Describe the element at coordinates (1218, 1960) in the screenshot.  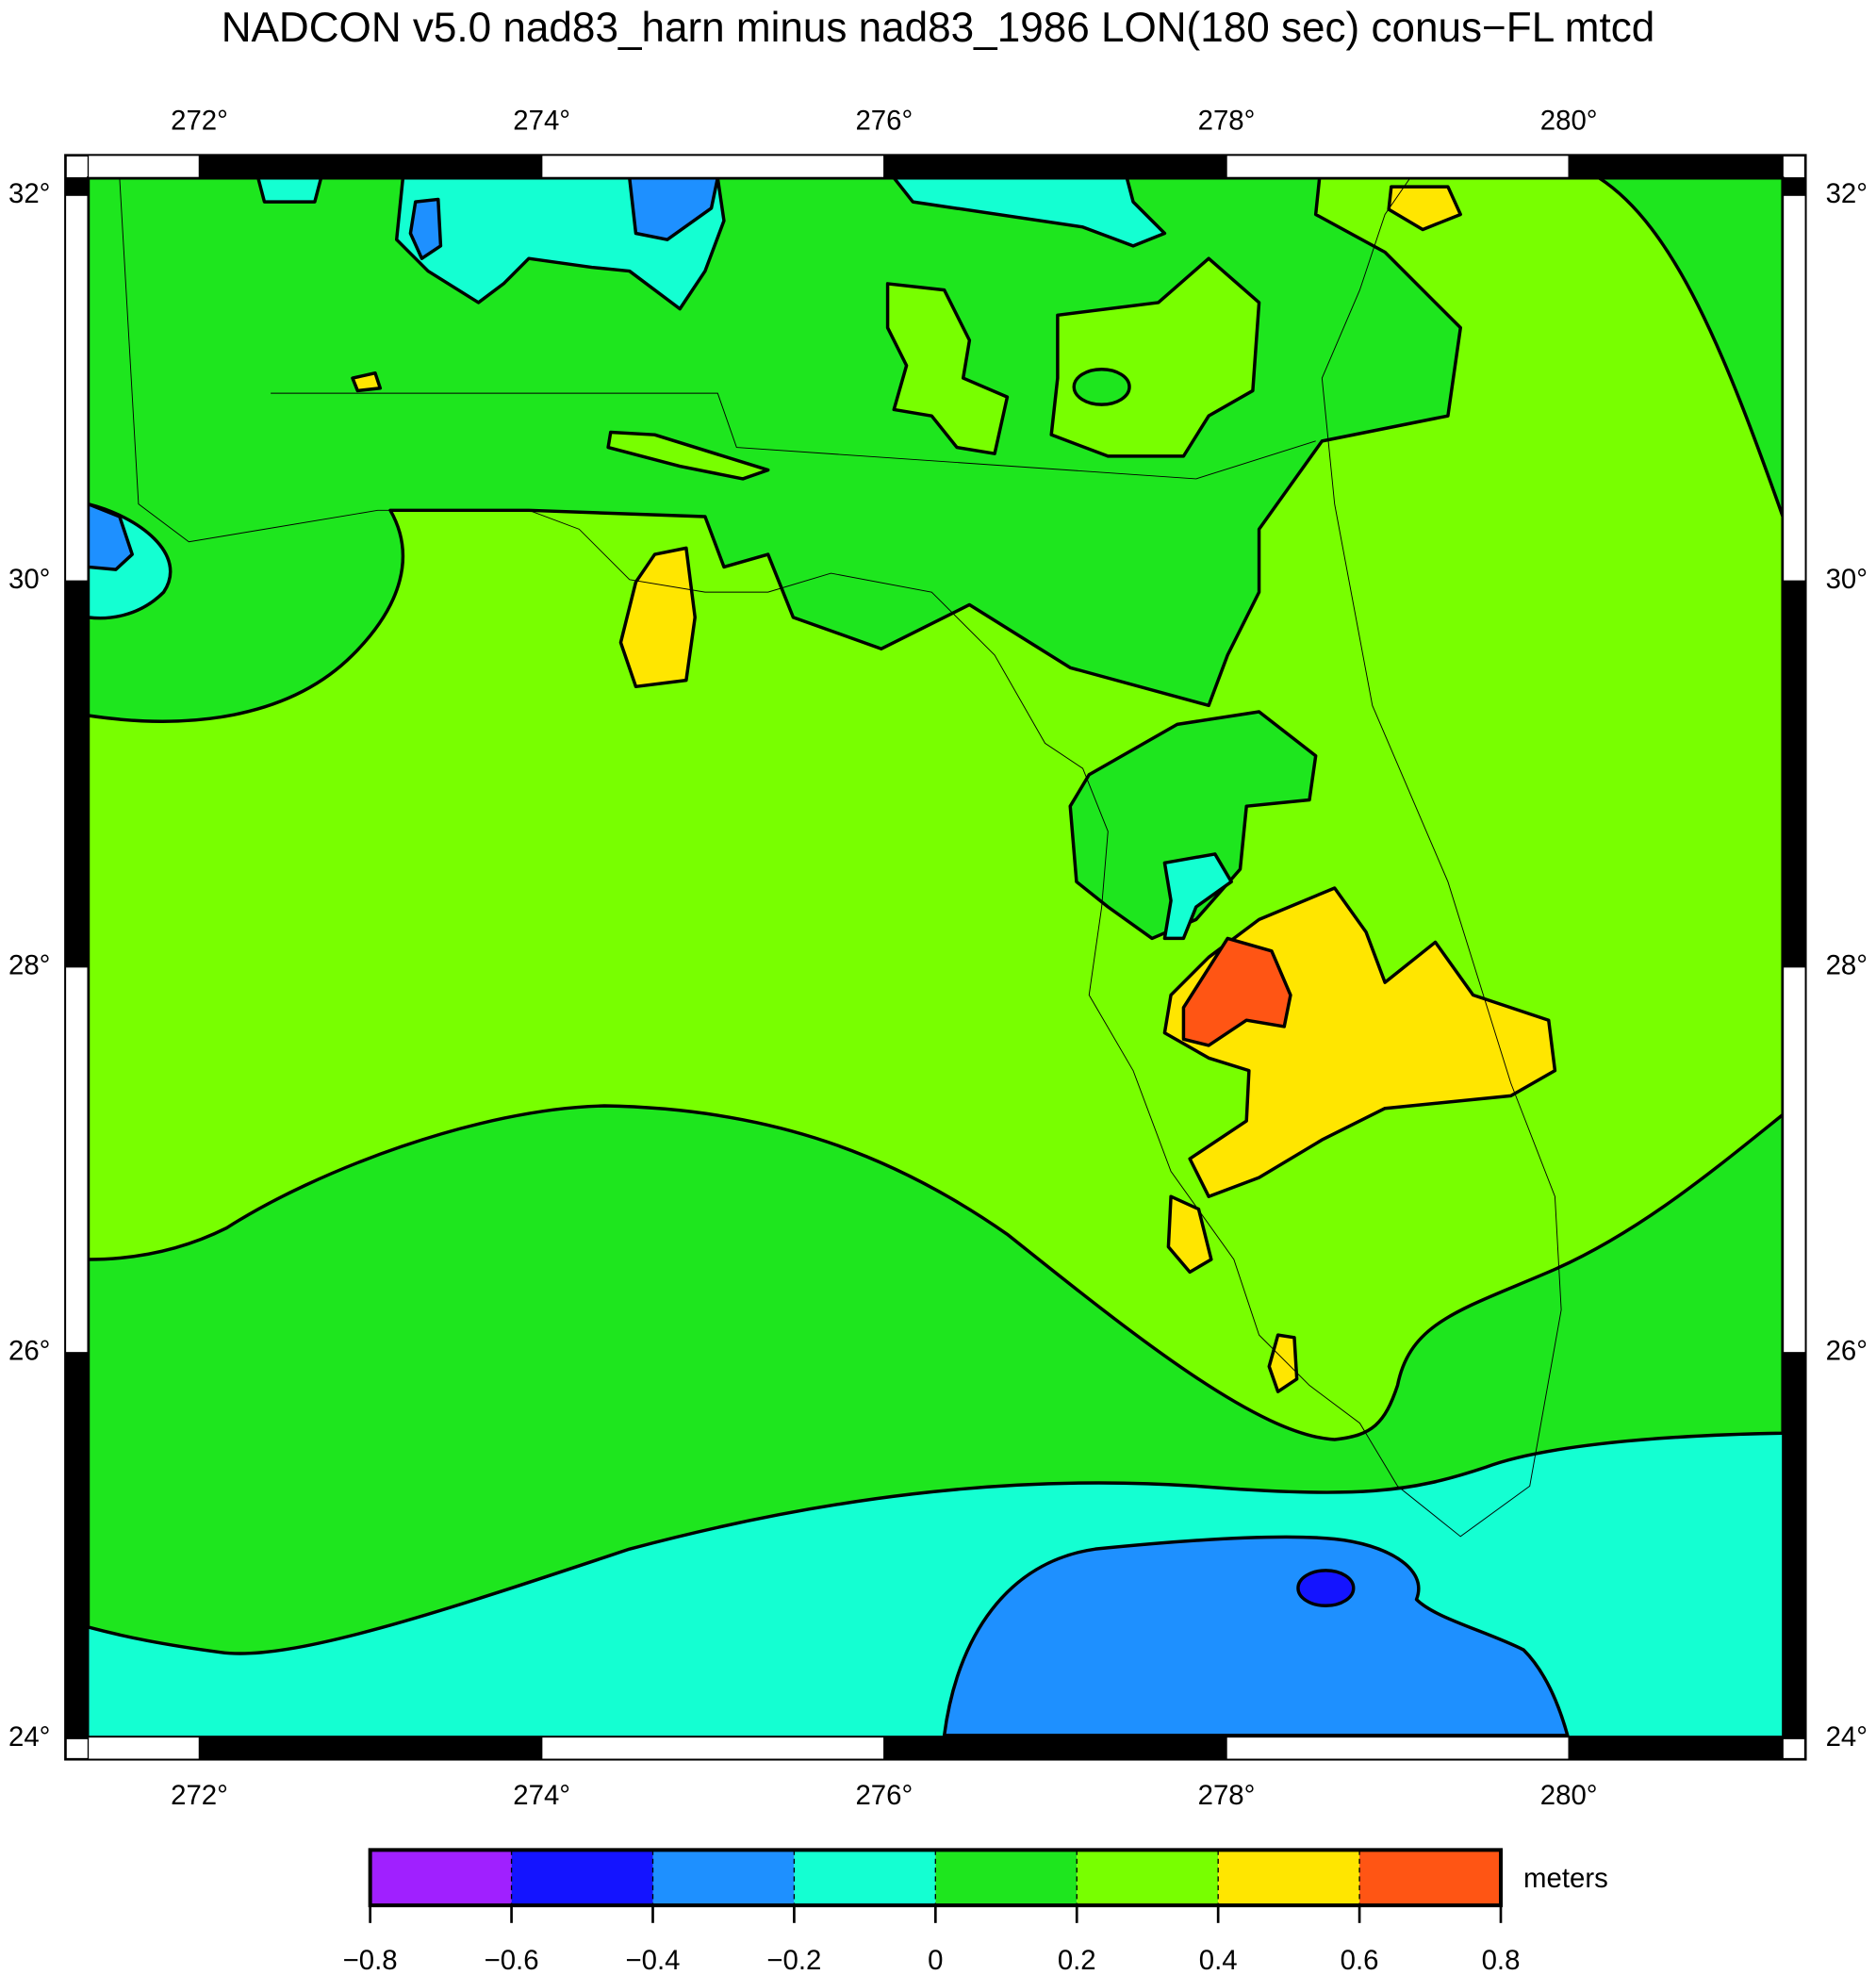
I see `colorbar-tick-label: 0.4` at that location.